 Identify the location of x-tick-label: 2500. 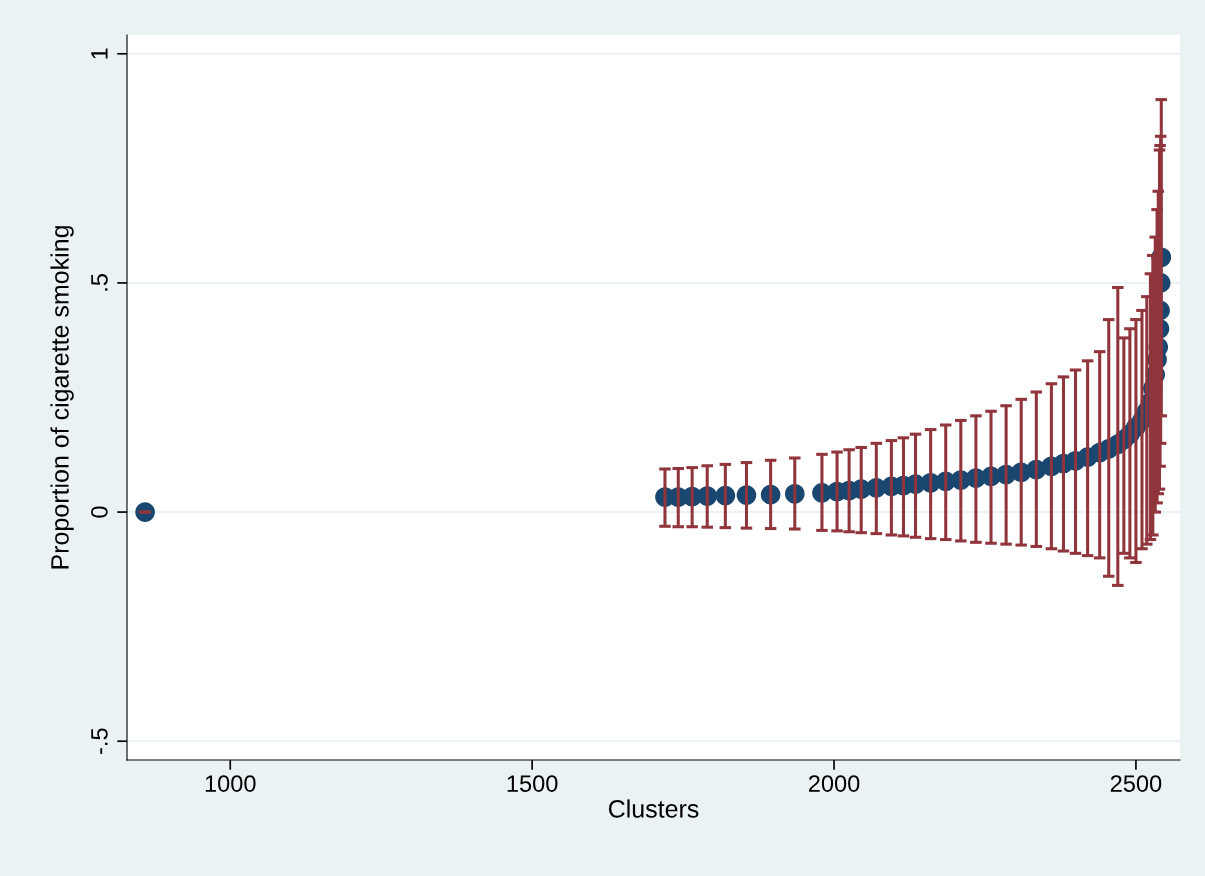
(1136, 783).